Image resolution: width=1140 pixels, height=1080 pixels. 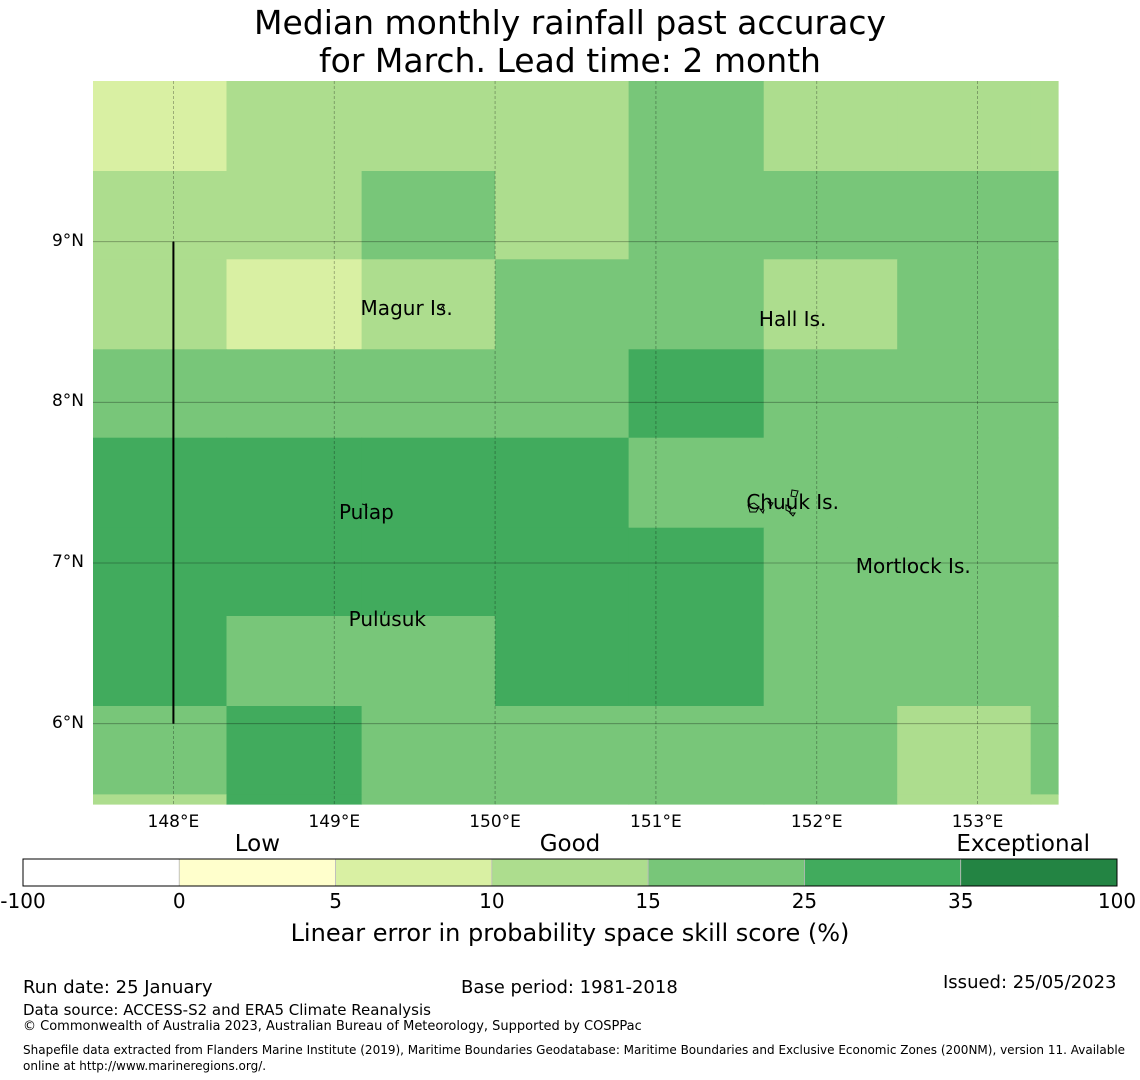 I want to click on place-label: Mortlock Is., so click(x=913, y=566).